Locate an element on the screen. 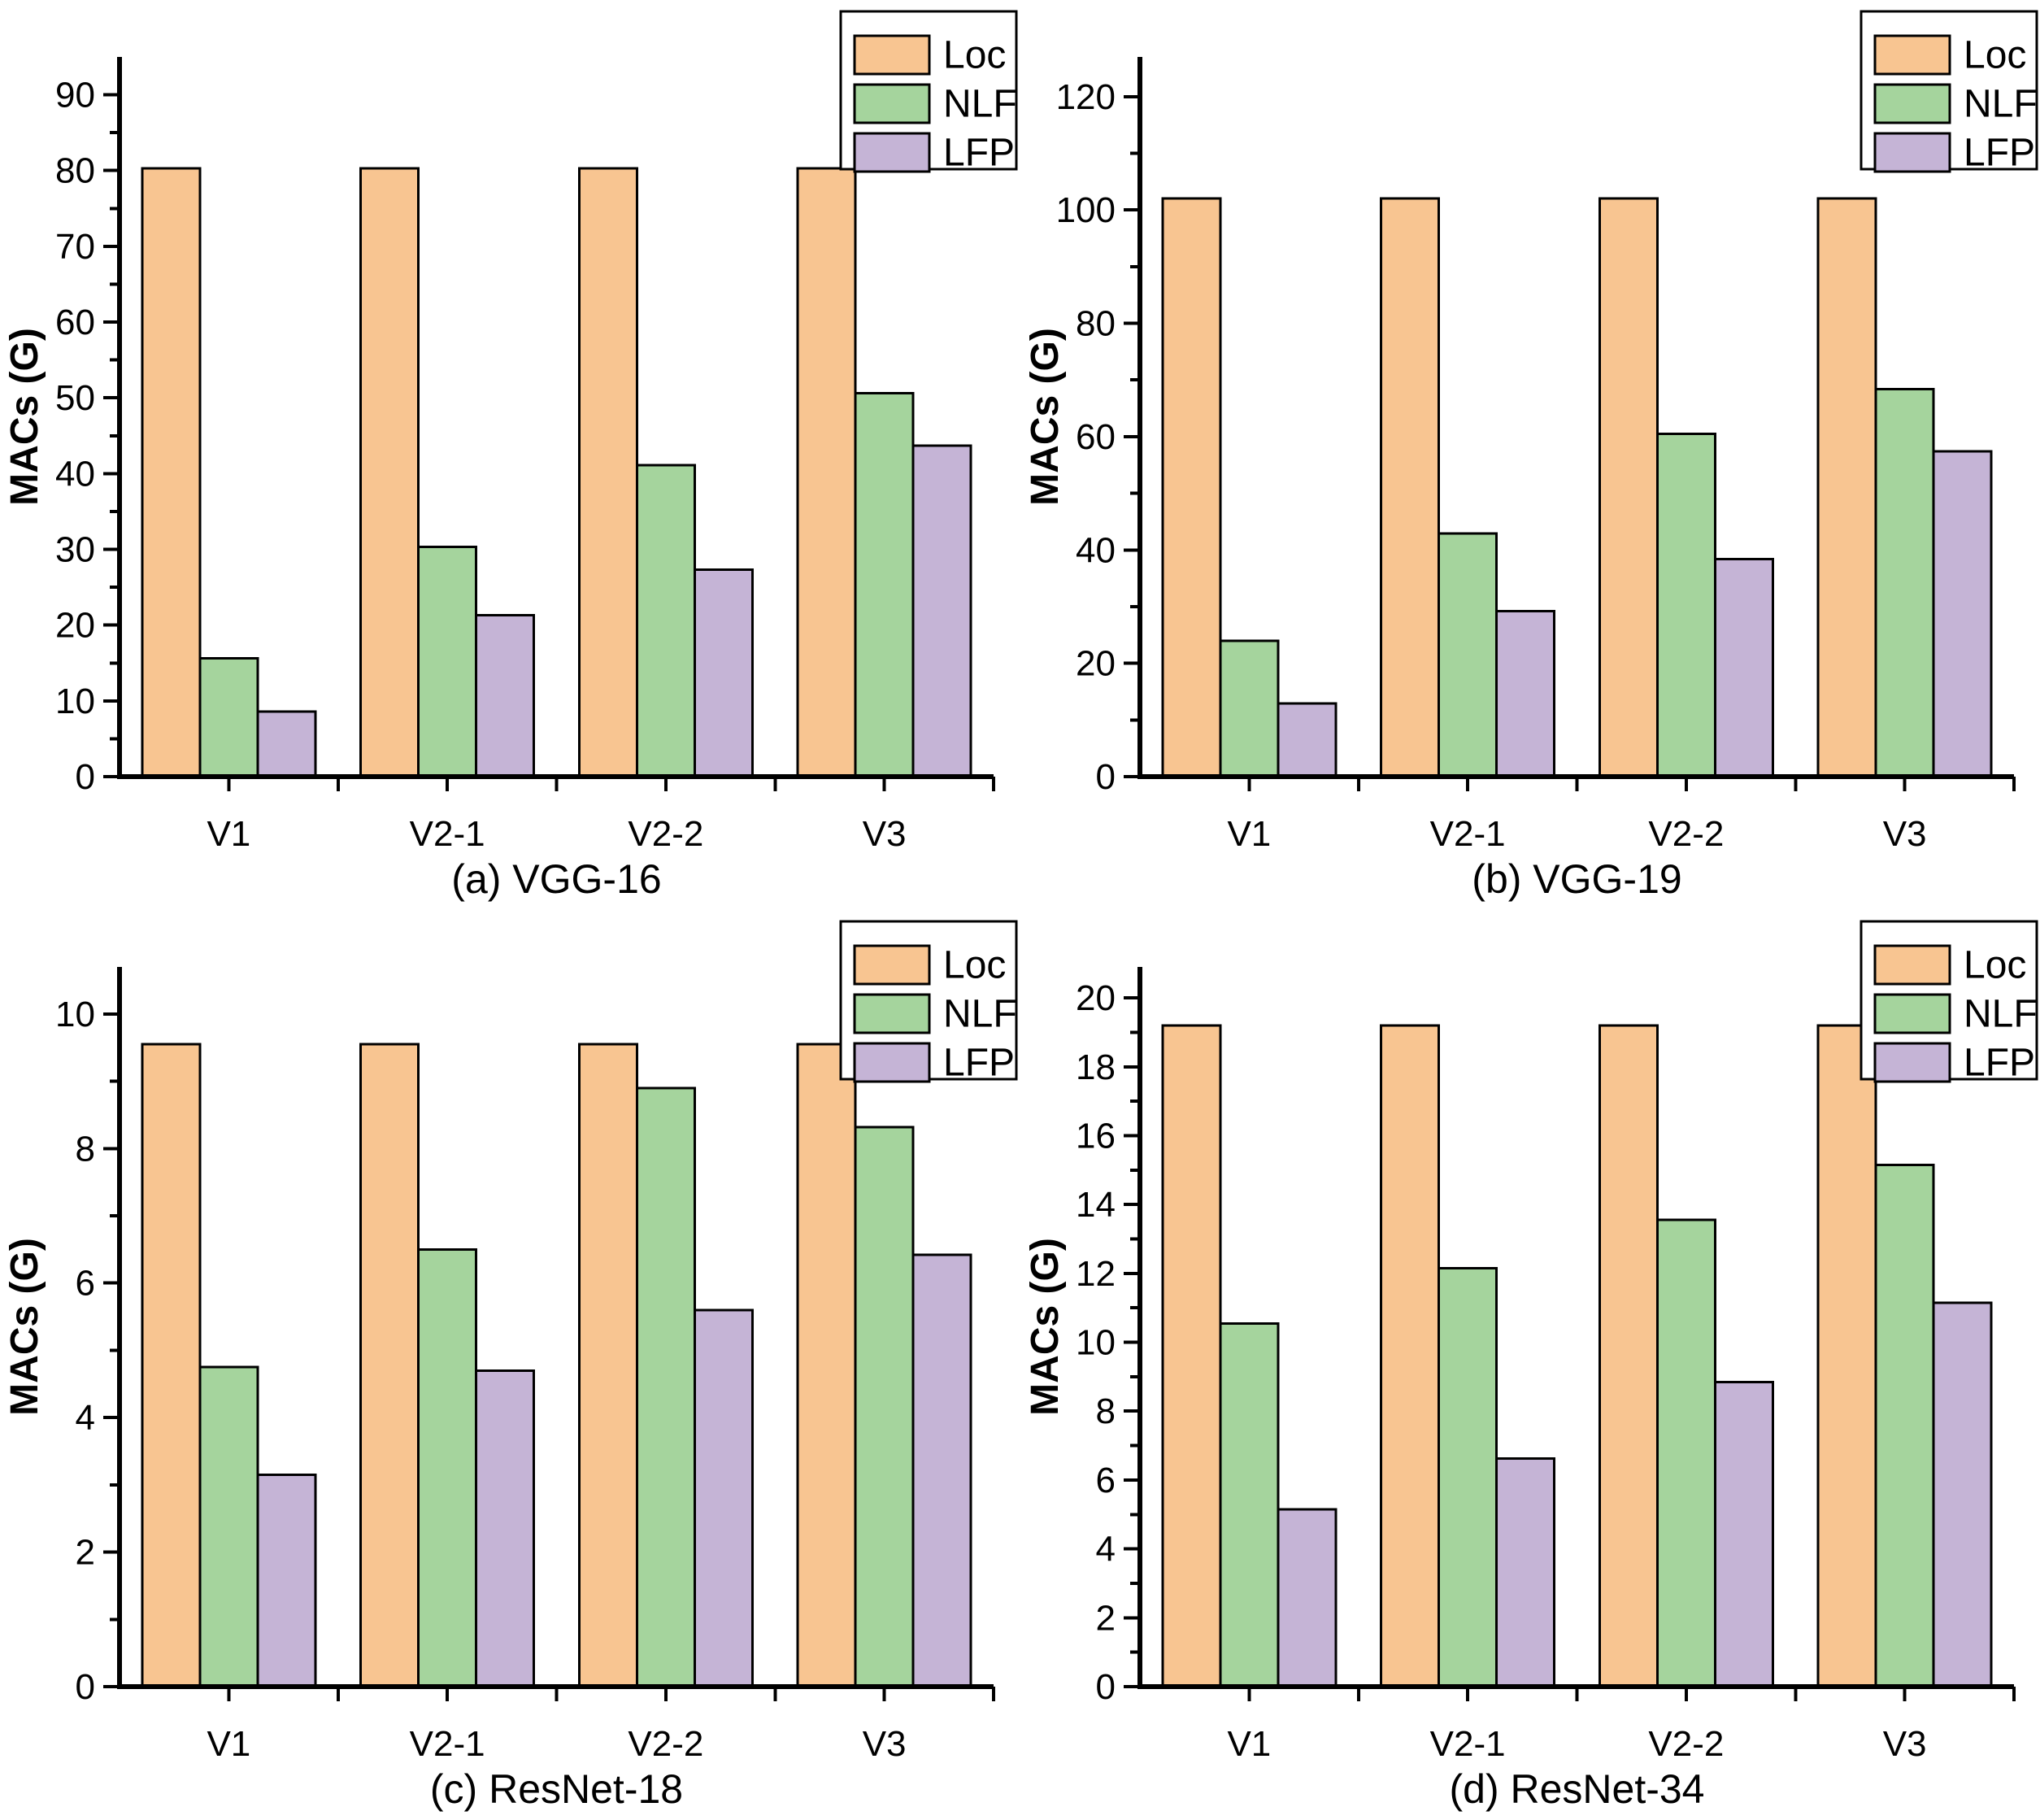 The image size is (2040, 1820). y-tick-label: 4 is located at coordinates (1105, 1550).